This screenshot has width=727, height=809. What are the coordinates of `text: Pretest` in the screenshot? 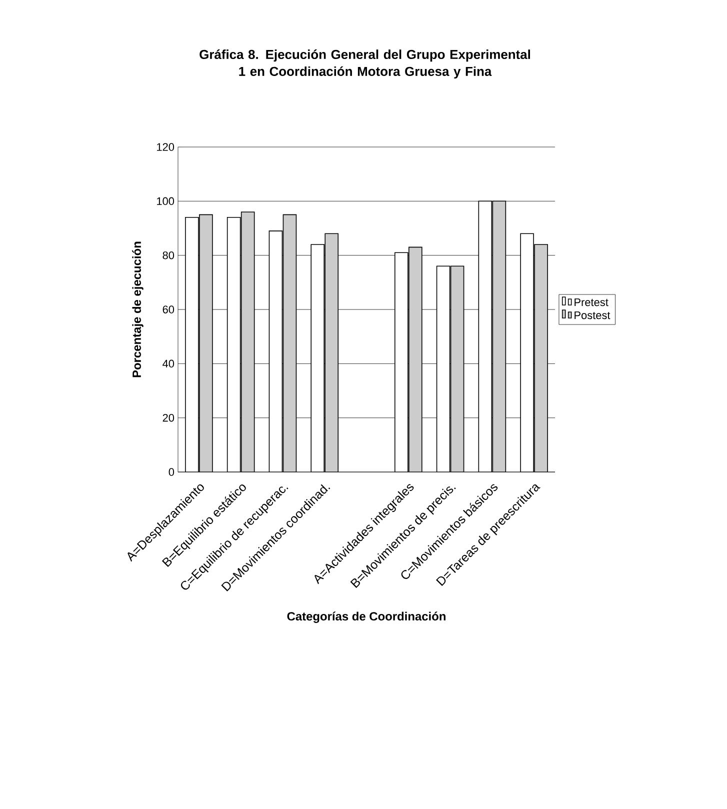 It's located at (591, 302).